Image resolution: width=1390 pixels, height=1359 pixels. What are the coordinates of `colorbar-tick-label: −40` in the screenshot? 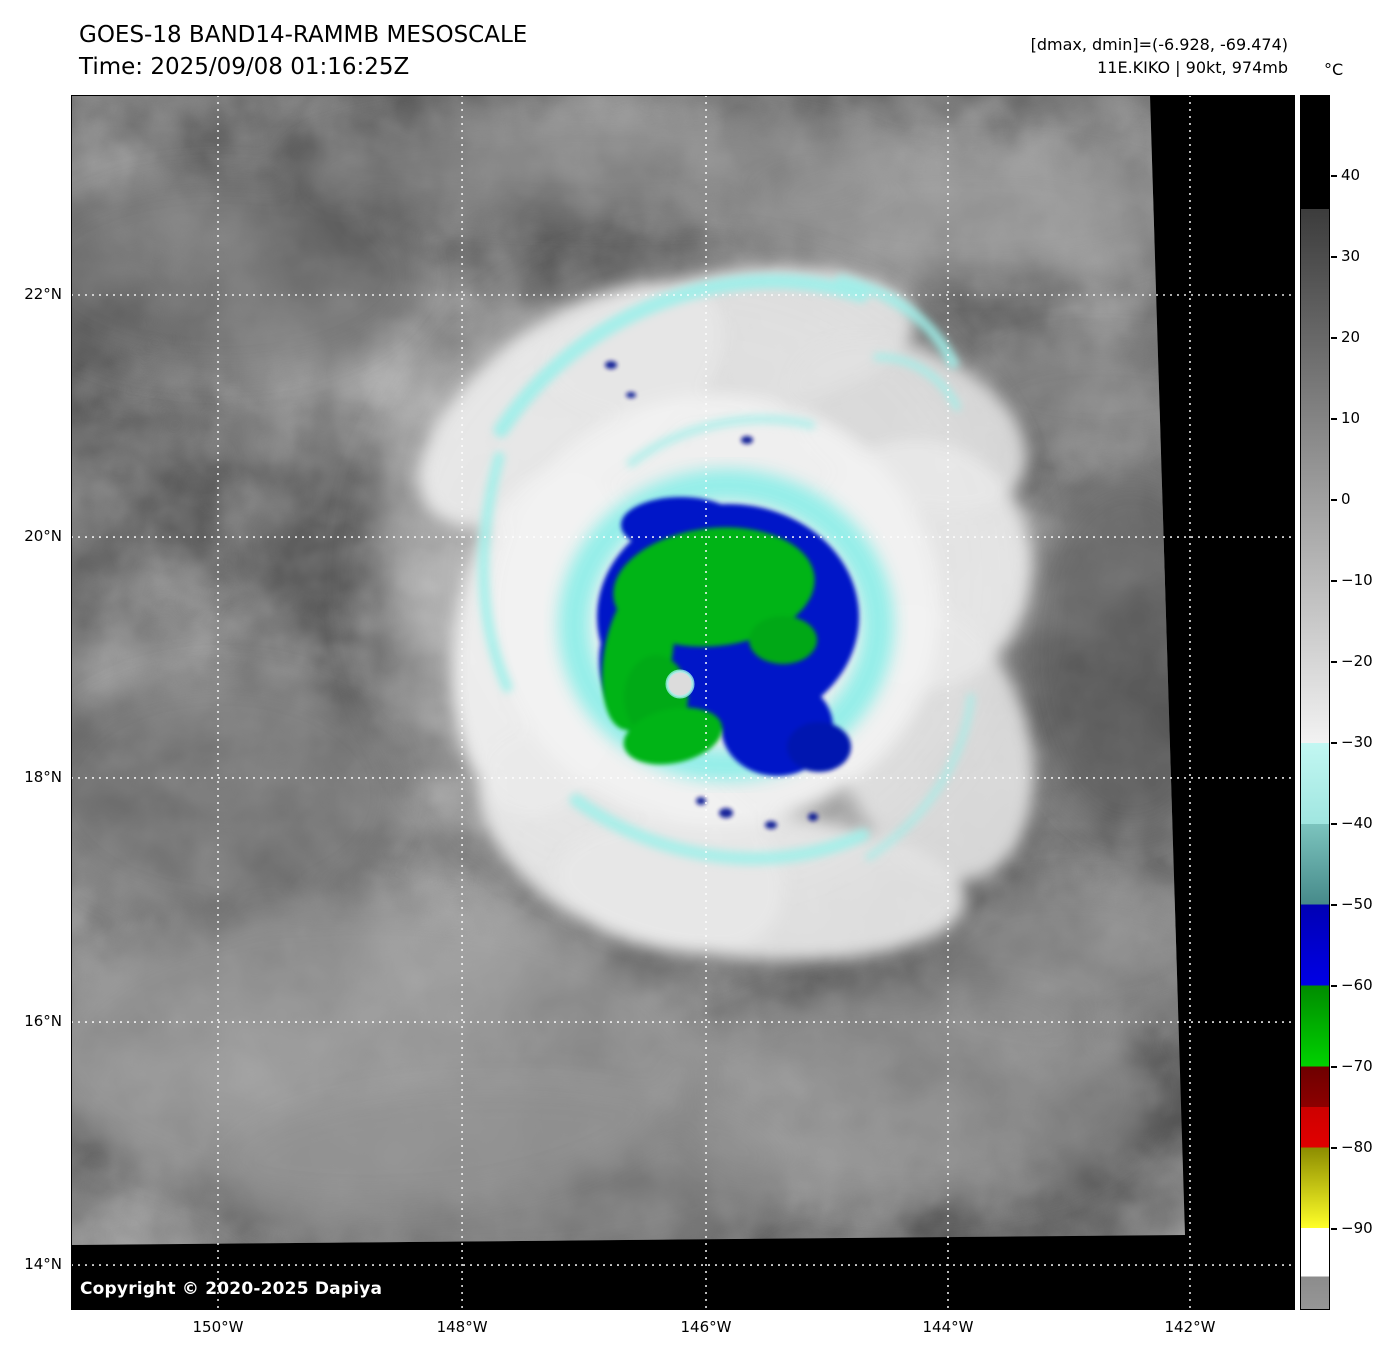 It's located at (1357, 823).